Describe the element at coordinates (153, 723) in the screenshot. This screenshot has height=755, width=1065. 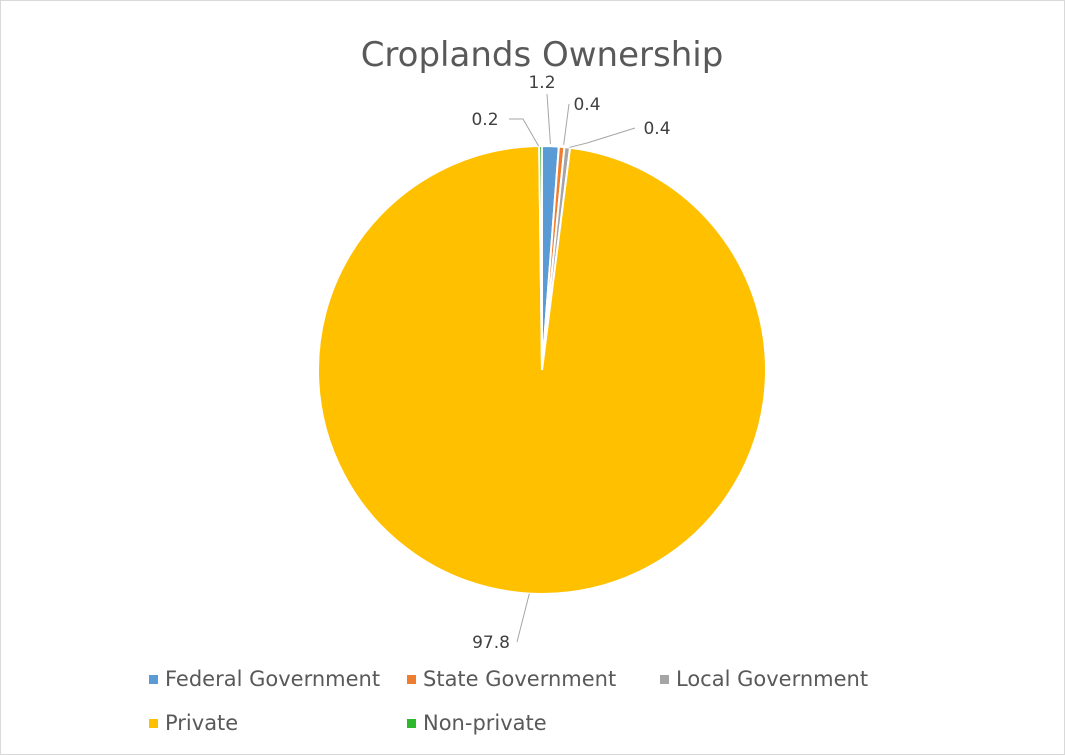
I see `legend-swatch-private` at that location.